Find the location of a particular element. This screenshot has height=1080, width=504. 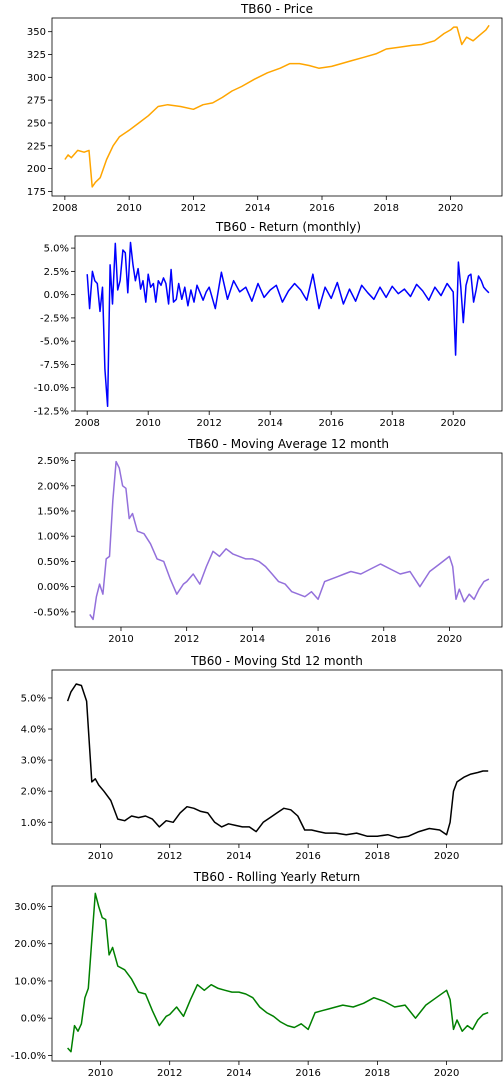

y-tick-label: 20.0% is located at coordinates (30, 944).